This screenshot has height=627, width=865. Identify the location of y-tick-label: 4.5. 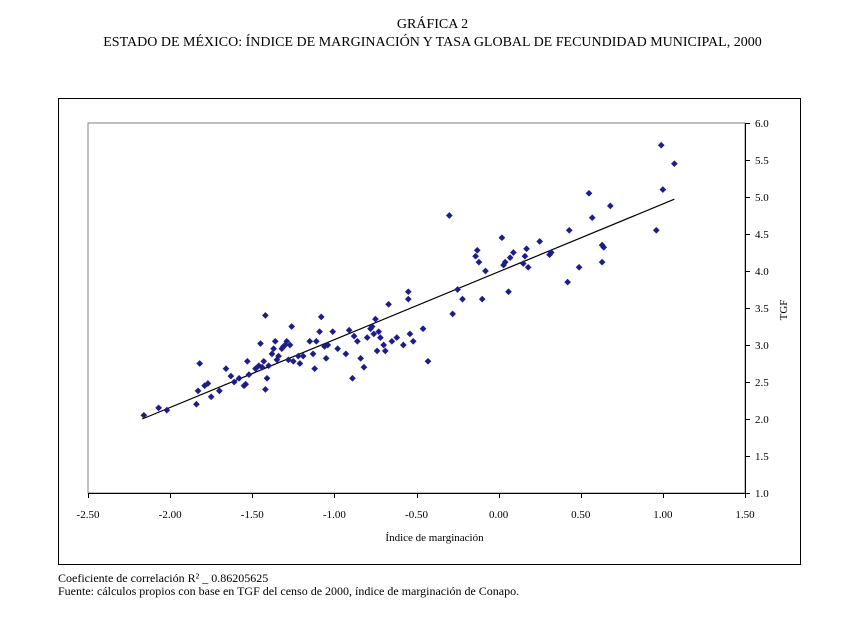
(762, 235).